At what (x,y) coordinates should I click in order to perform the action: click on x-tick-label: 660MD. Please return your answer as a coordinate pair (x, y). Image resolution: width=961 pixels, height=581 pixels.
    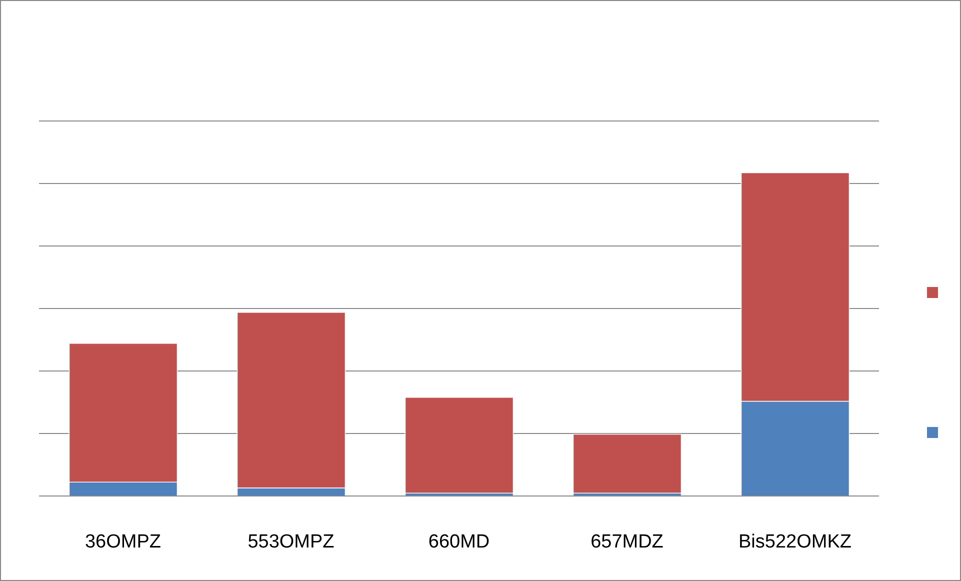
    Looking at the image, I should click on (459, 541).